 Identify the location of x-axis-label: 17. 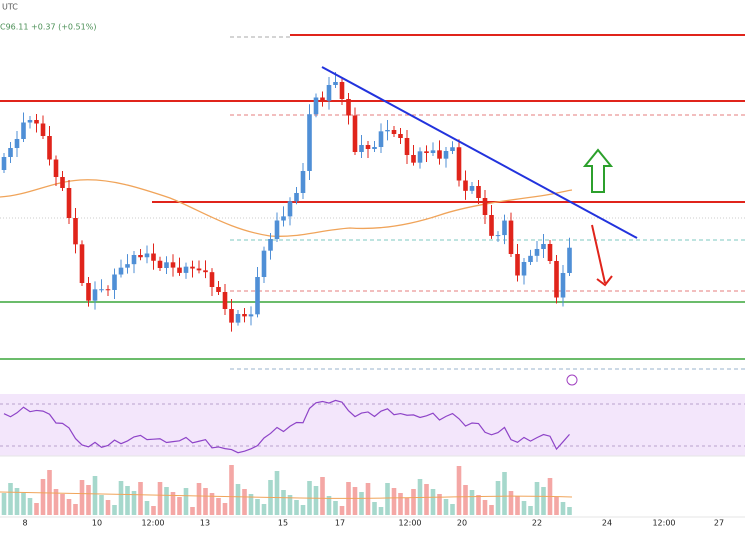
(340, 523).